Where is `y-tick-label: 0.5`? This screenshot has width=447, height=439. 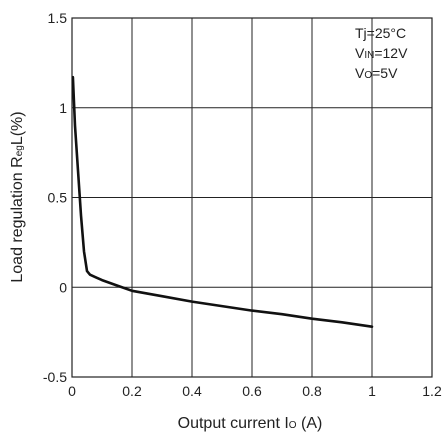 y-tick-label: 0.5 is located at coordinates (58, 198).